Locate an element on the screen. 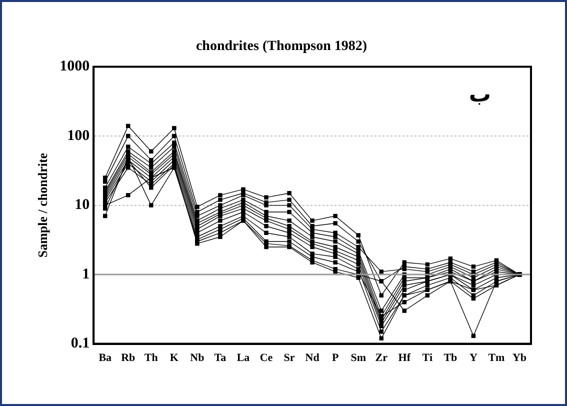  x-tick-label: Hf is located at coordinates (404, 358).